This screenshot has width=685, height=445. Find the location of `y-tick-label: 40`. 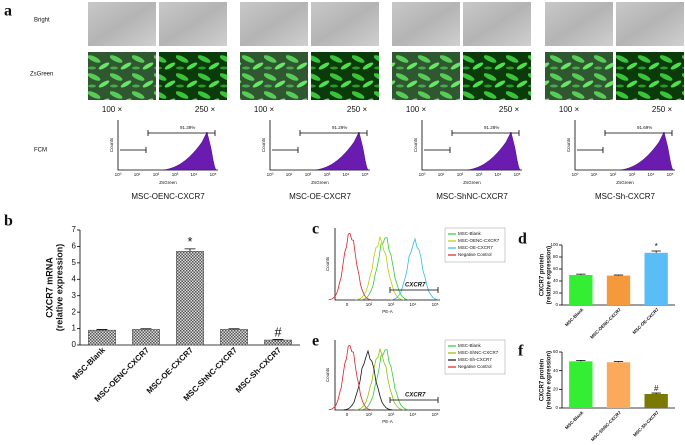

y-tick-label: 40 is located at coordinates (556, 370).